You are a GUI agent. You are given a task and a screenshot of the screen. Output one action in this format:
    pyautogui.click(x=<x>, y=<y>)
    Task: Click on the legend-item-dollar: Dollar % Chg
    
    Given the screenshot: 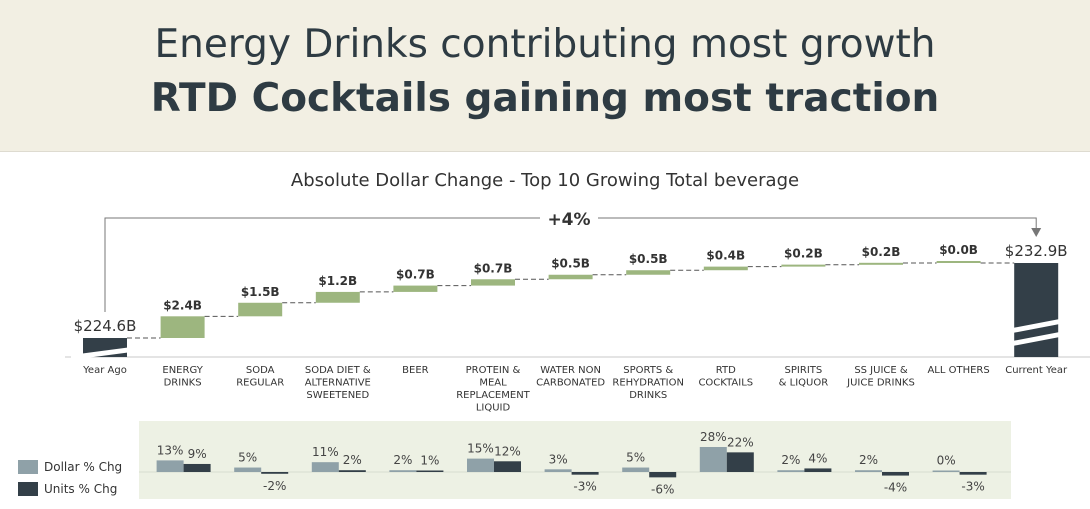 What is the action you would take?
    pyautogui.click(x=70, y=467)
    